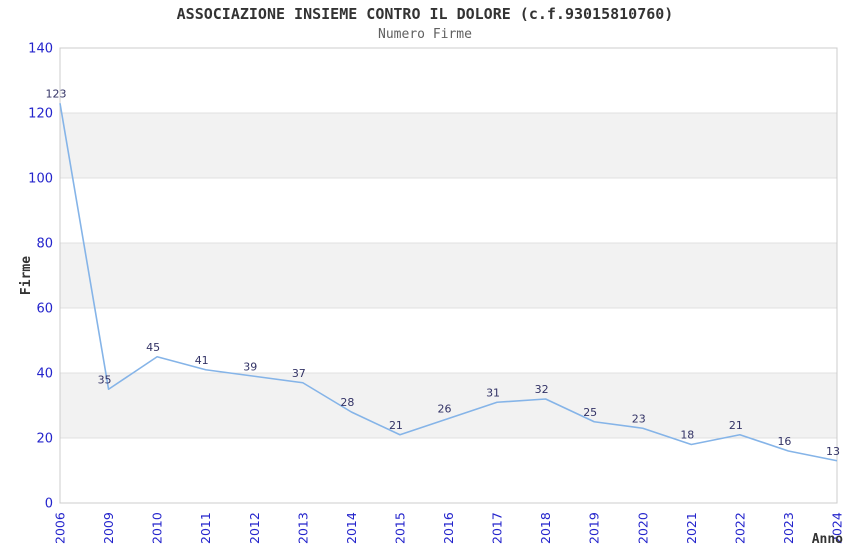  I want to click on x-tick-label: 2024, so click(837, 528).